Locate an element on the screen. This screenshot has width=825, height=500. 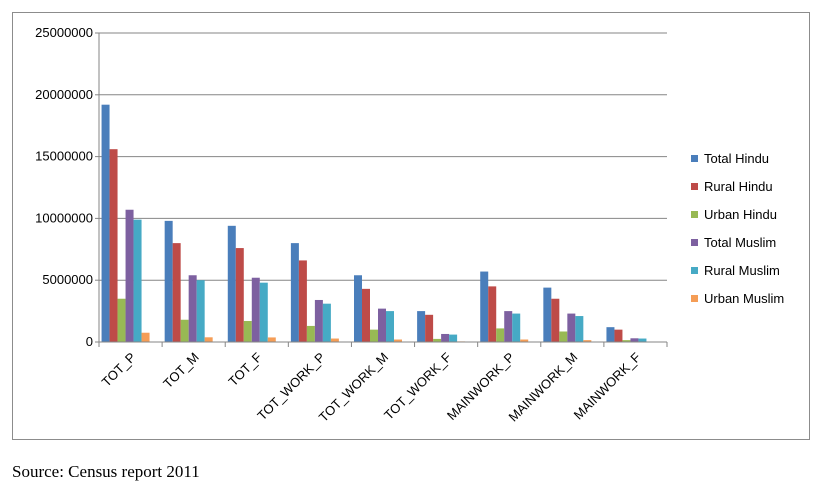
y-axis-tick-labels: 0 5000000 10000000 15000000 20000000 25000000 is located at coordinates (64, 187).